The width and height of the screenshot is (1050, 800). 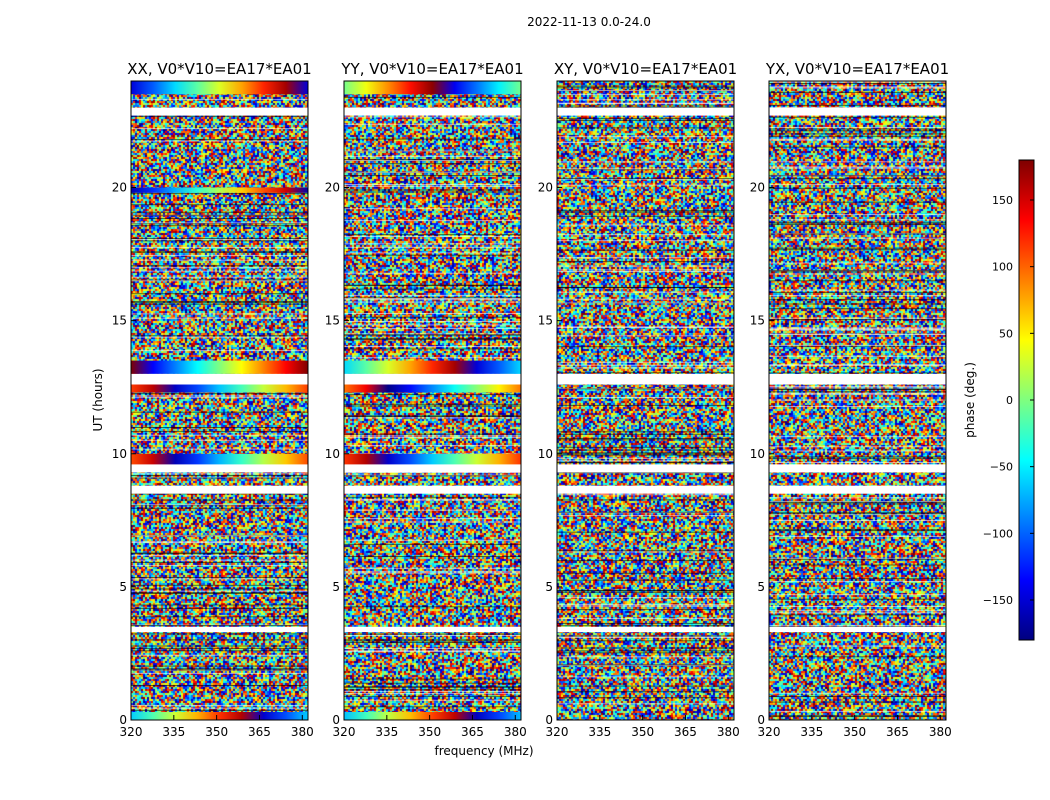 What do you see at coordinates (332, 454) in the screenshot?
I see `y-tick-label: 10` at bounding box center [332, 454].